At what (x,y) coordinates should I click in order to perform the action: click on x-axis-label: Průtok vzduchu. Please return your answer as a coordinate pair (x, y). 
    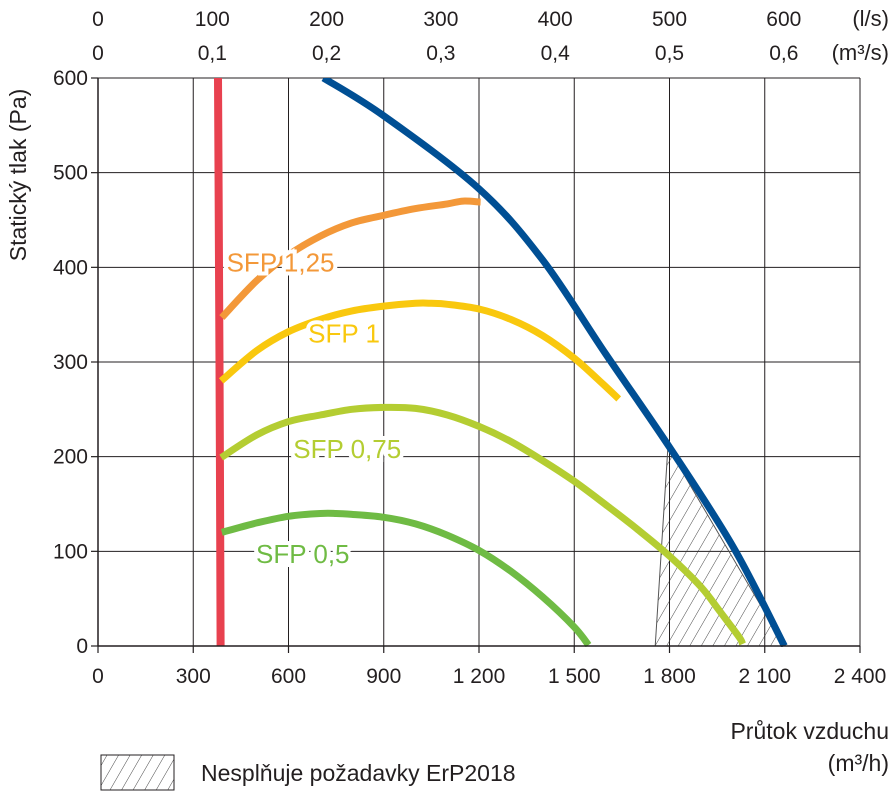
    Looking at the image, I should click on (809, 731).